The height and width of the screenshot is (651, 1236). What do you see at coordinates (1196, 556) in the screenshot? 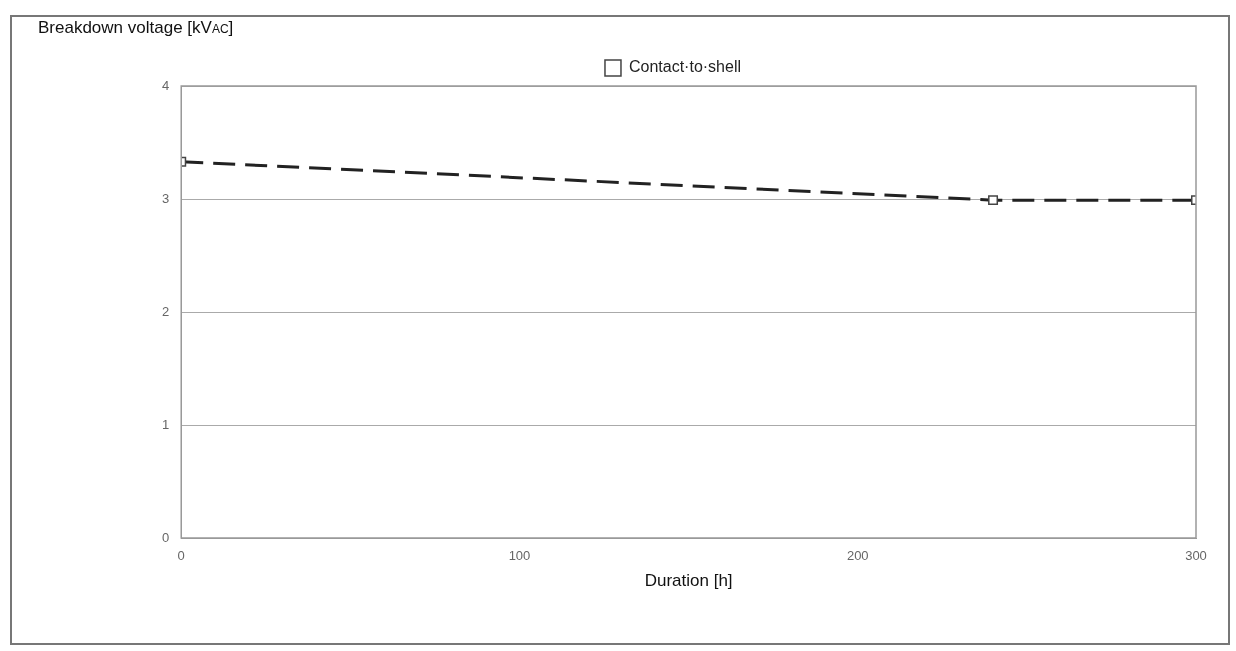
I see `x-tick-label: 300` at bounding box center [1196, 556].